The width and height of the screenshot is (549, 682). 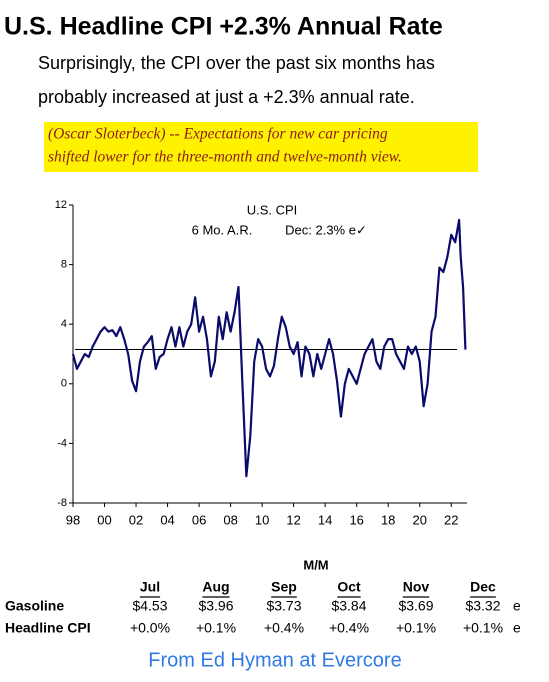 I want to click on table-header: M/M, so click(x=315, y=564).